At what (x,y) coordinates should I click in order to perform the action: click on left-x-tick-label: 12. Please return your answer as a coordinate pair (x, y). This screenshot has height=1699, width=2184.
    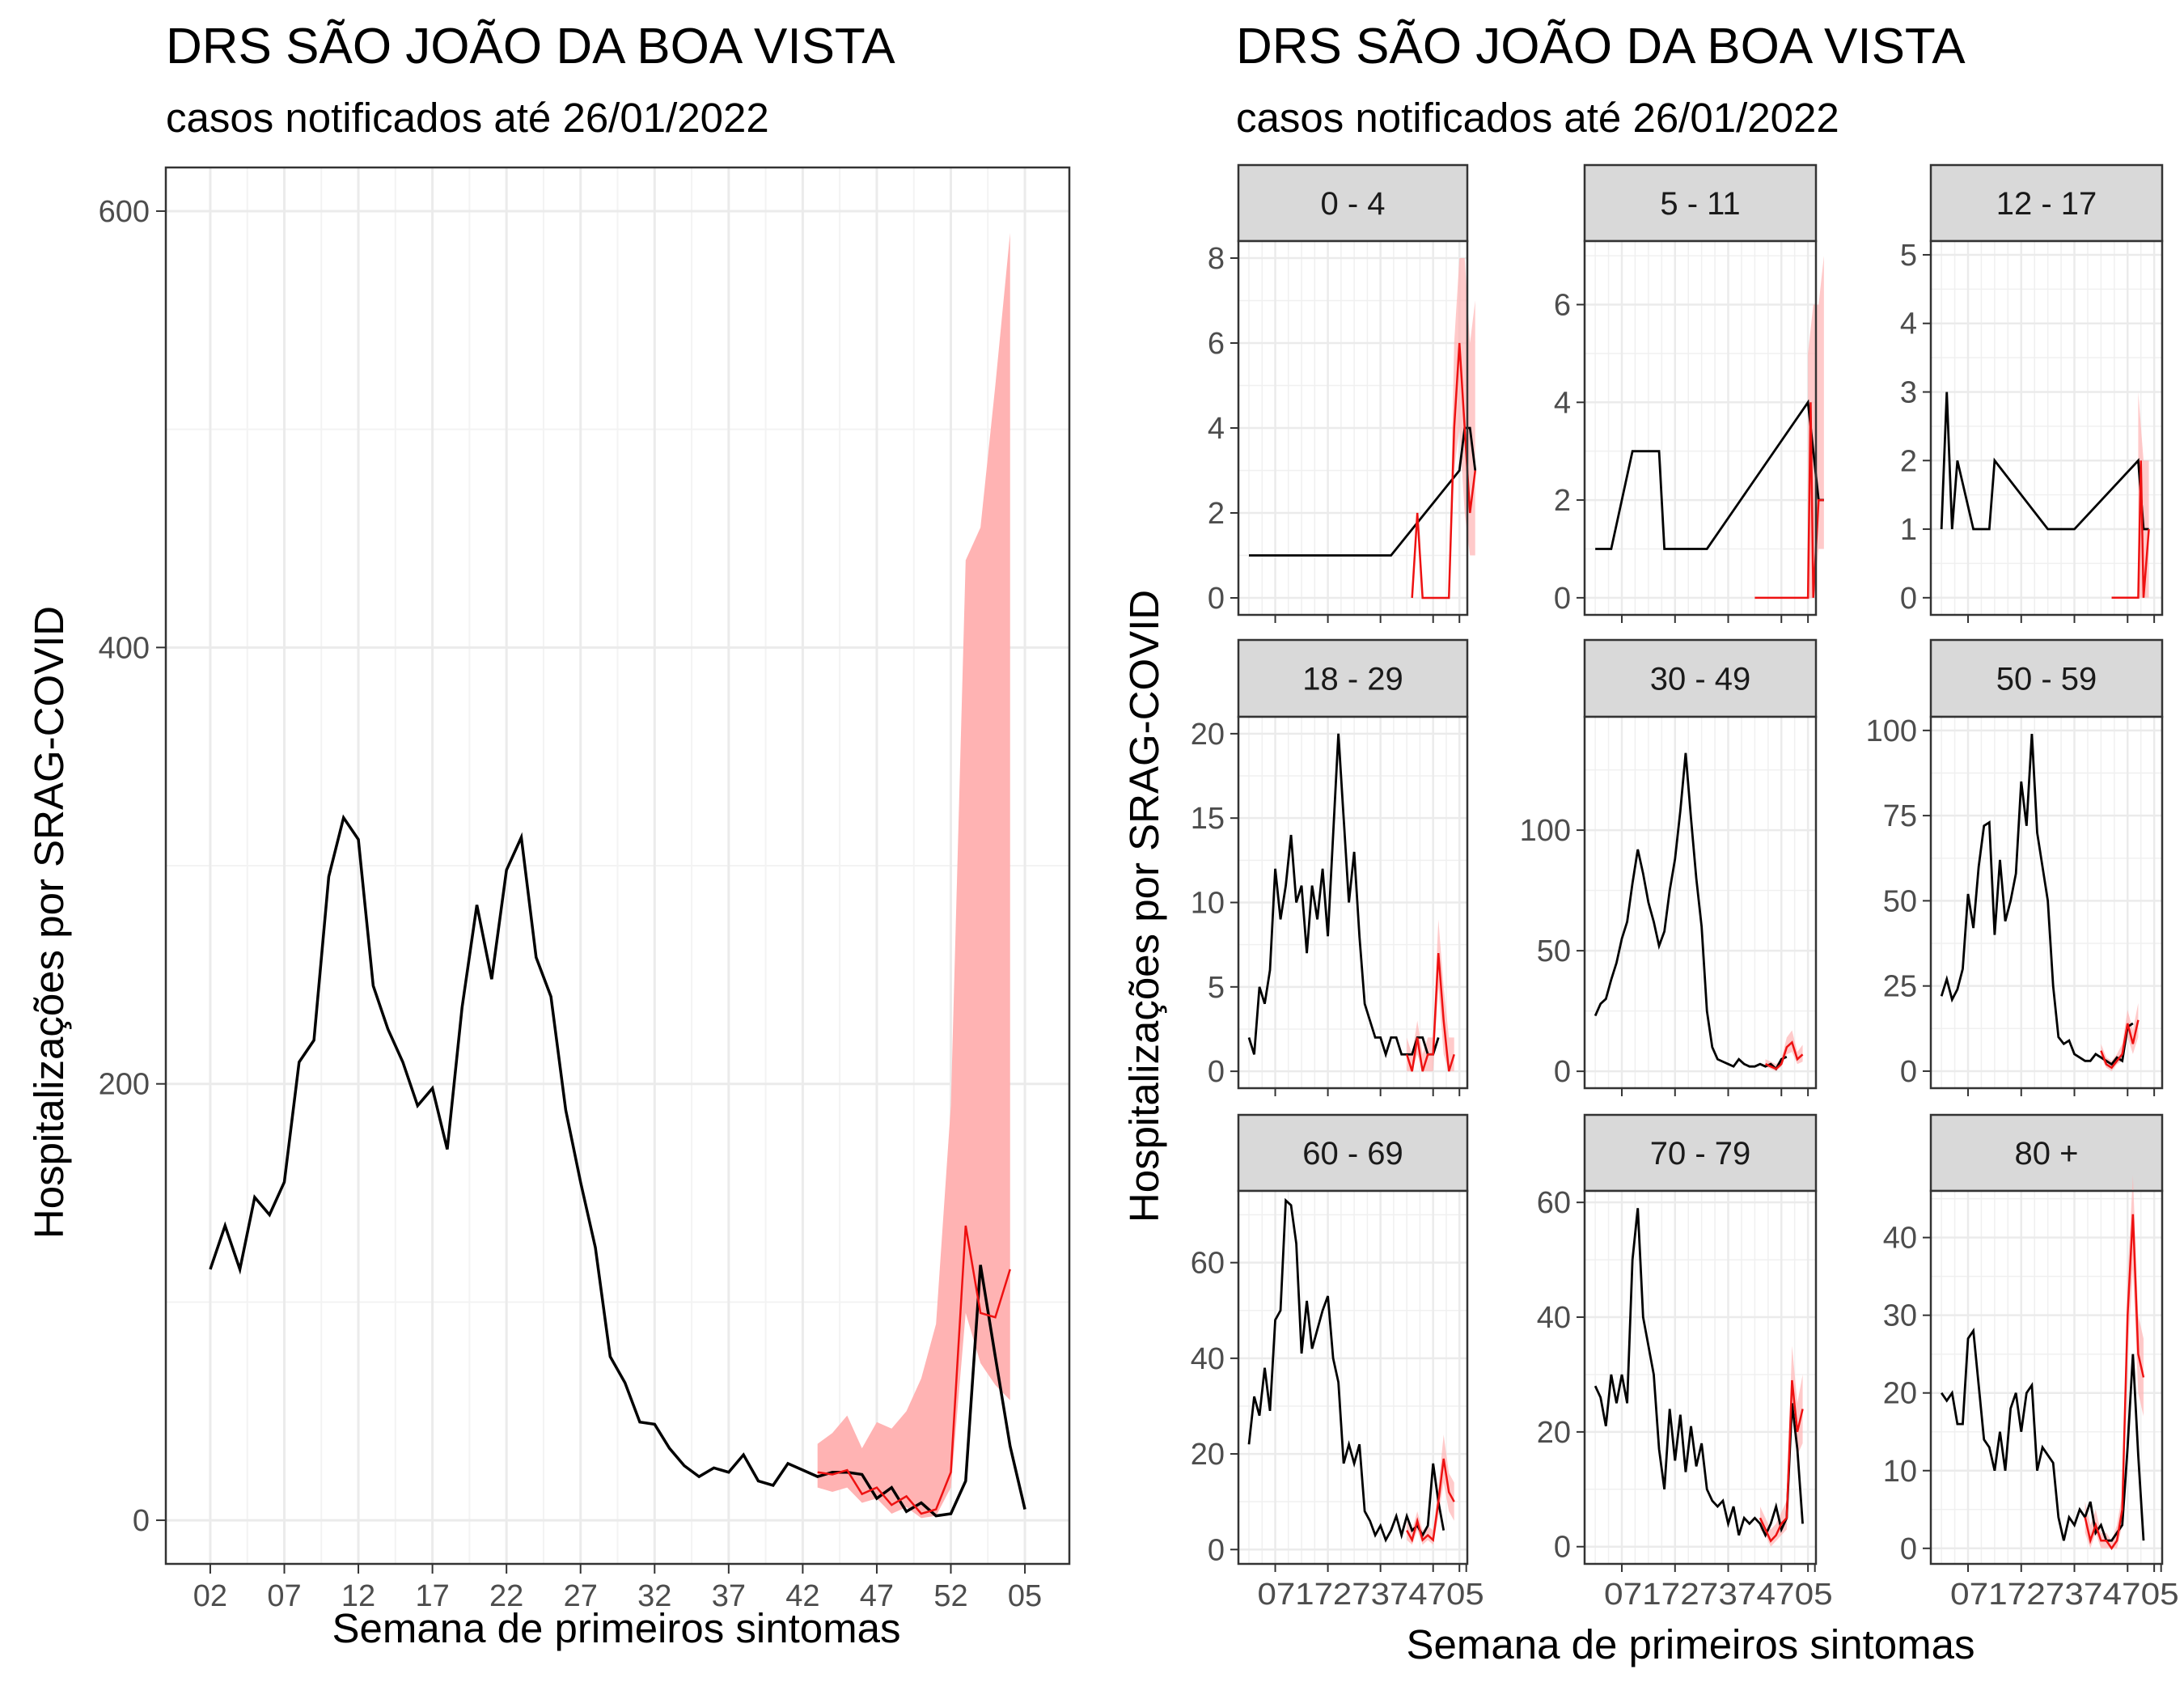
    Looking at the image, I should click on (358, 1596).